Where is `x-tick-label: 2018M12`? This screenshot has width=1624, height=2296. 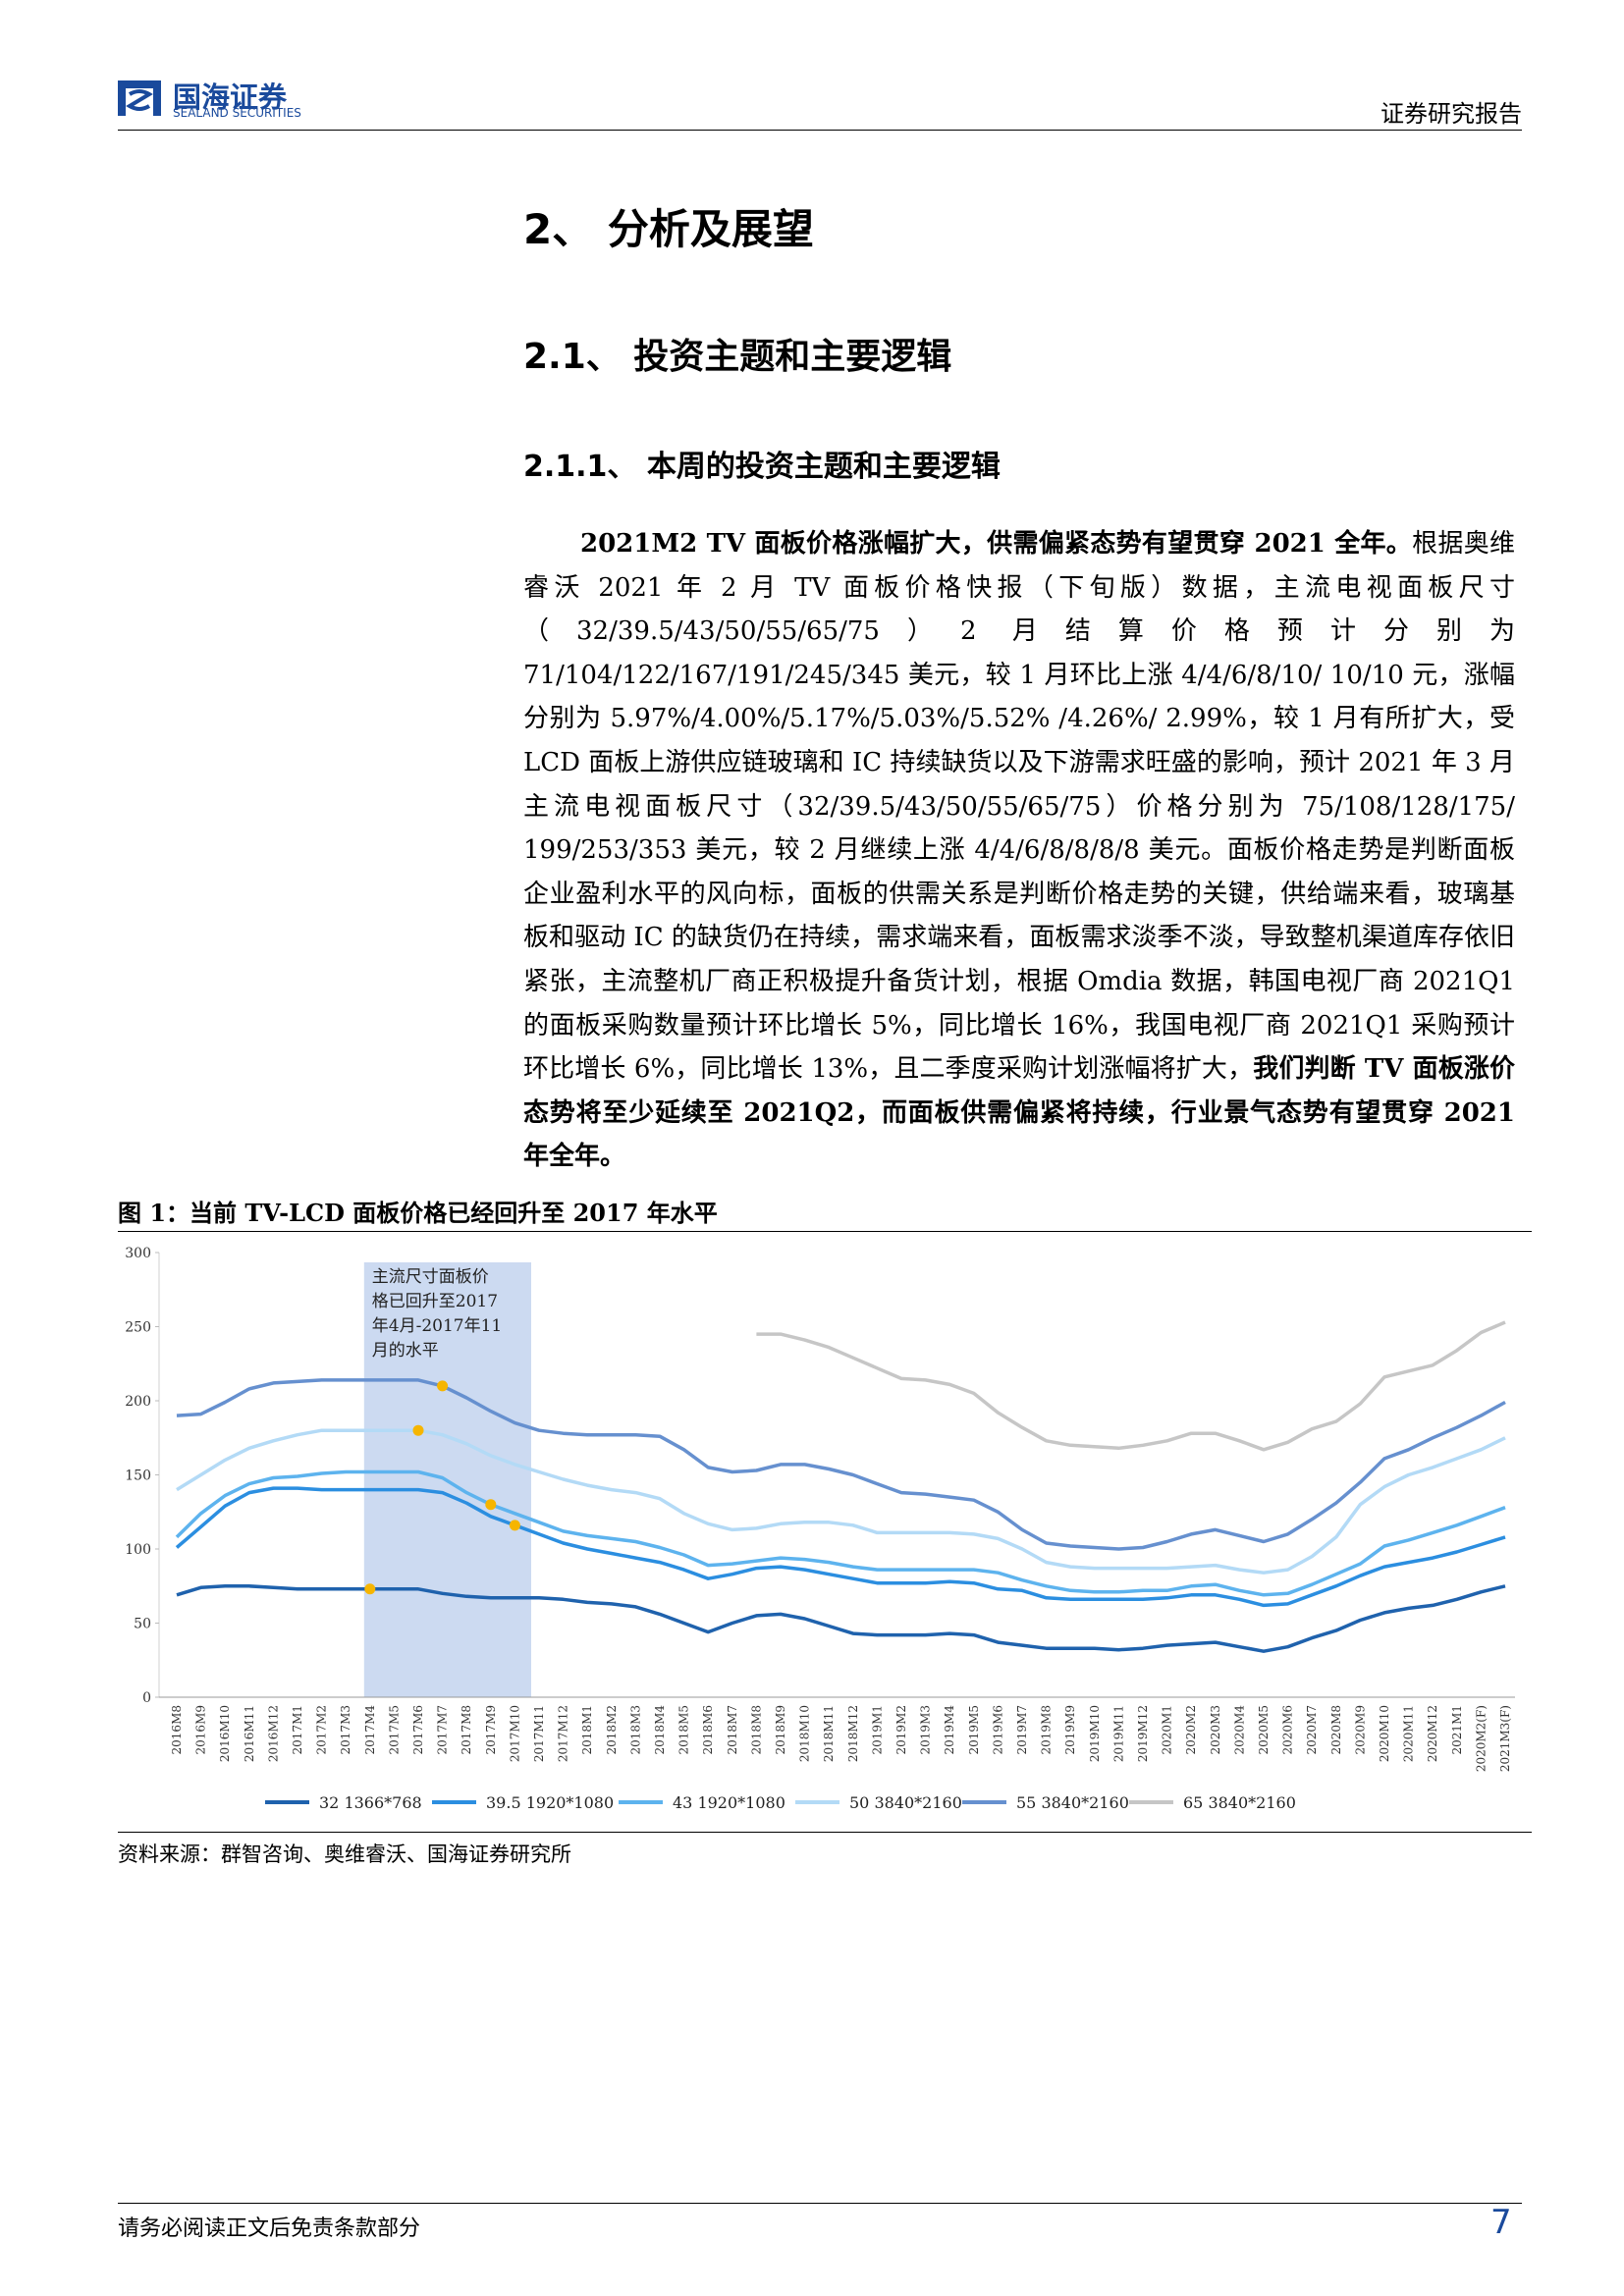
x-tick-label: 2018M12 is located at coordinates (853, 1733).